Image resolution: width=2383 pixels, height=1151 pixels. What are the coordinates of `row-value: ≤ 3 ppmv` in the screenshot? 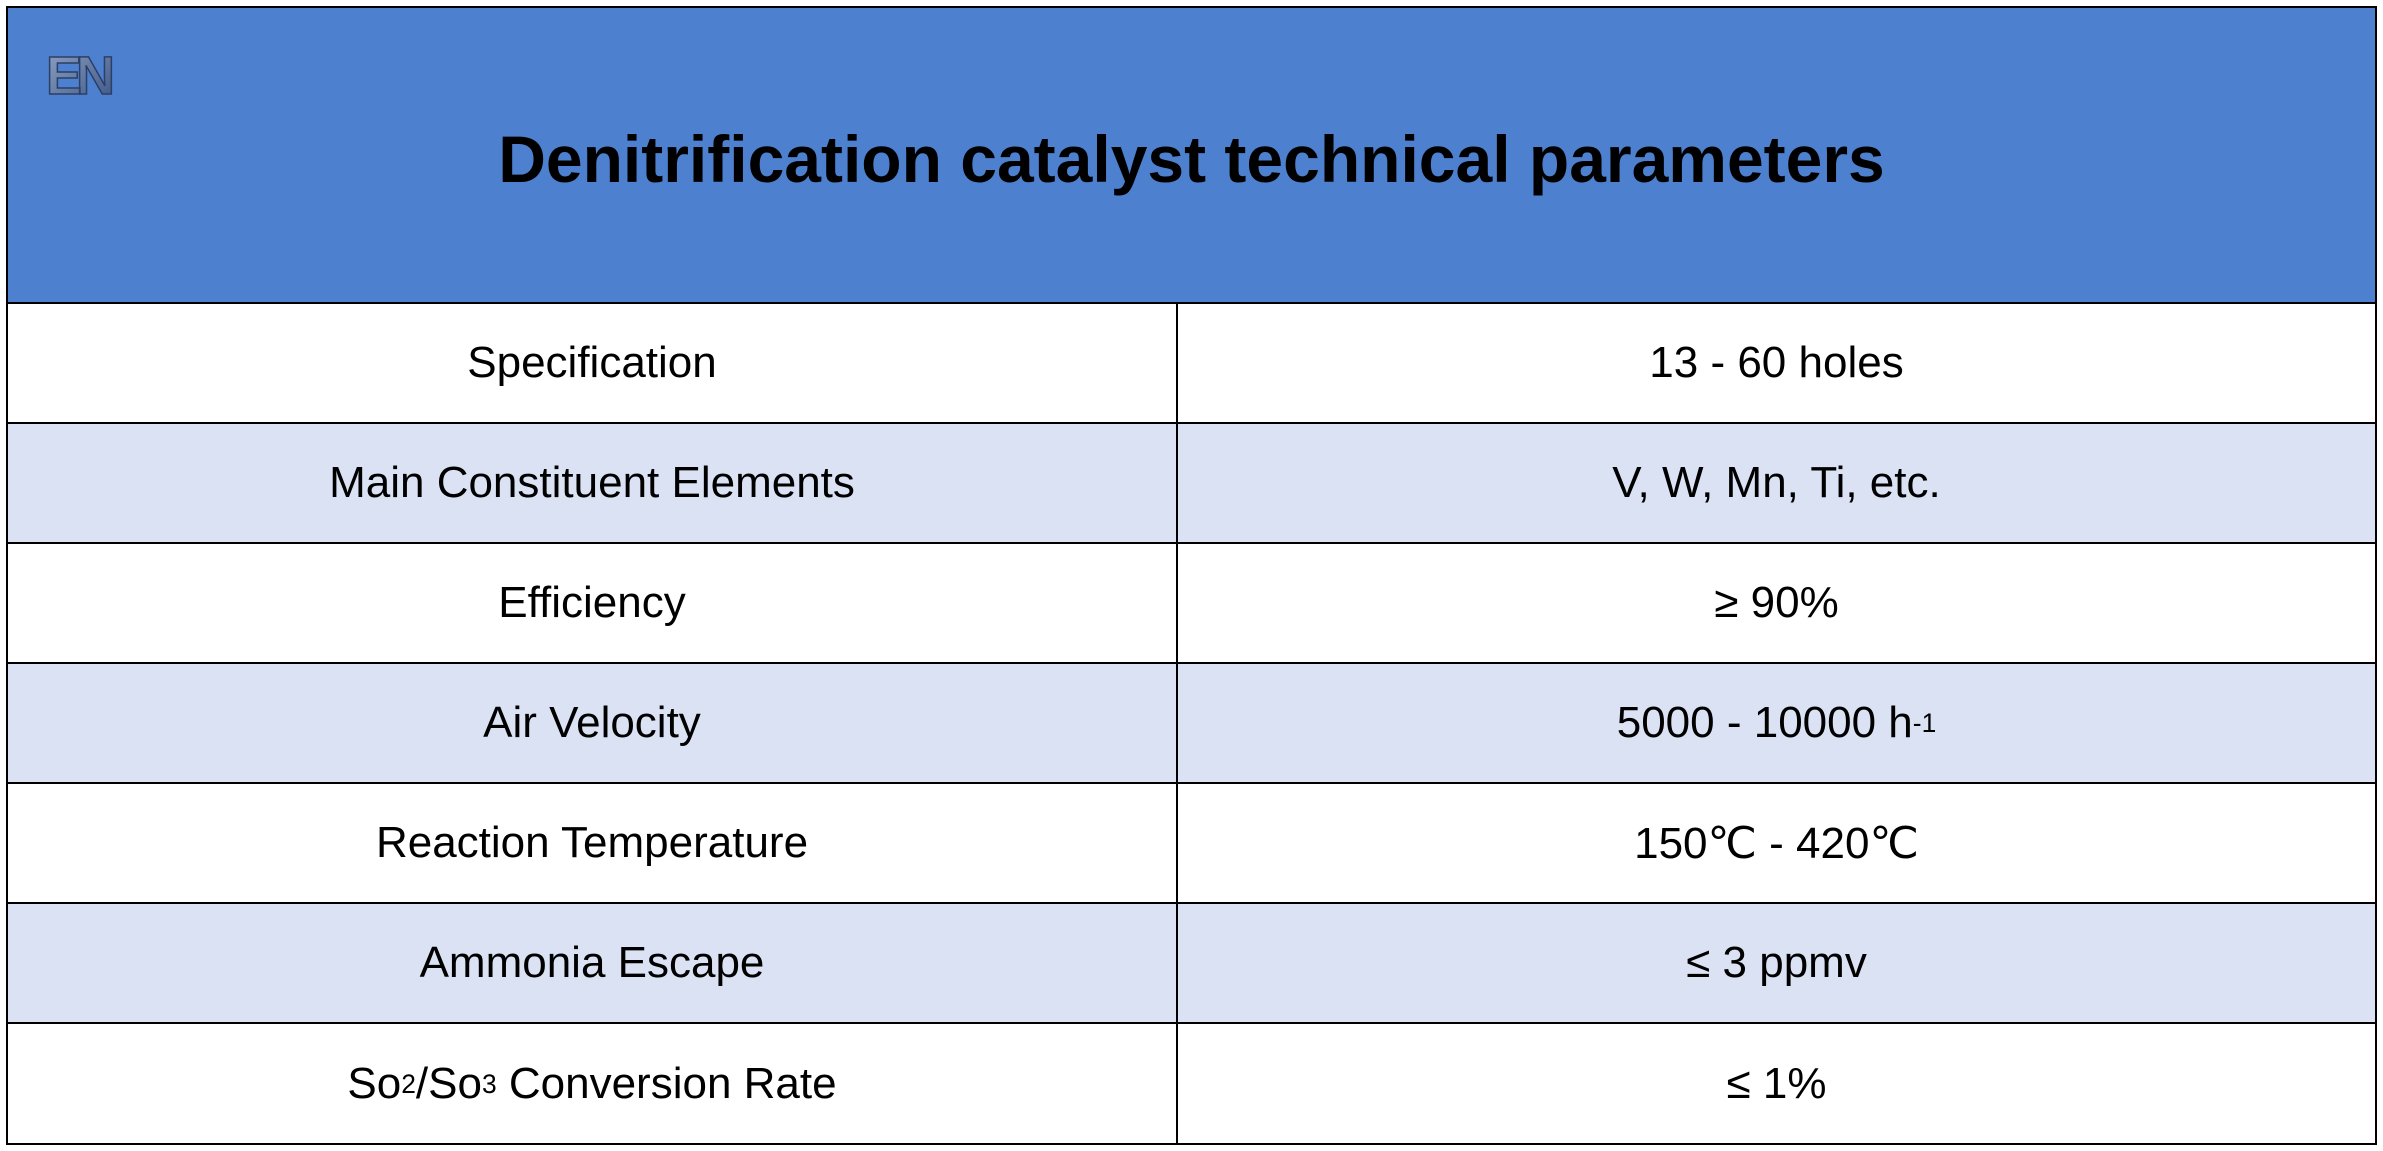 It's located at (1776, 962).